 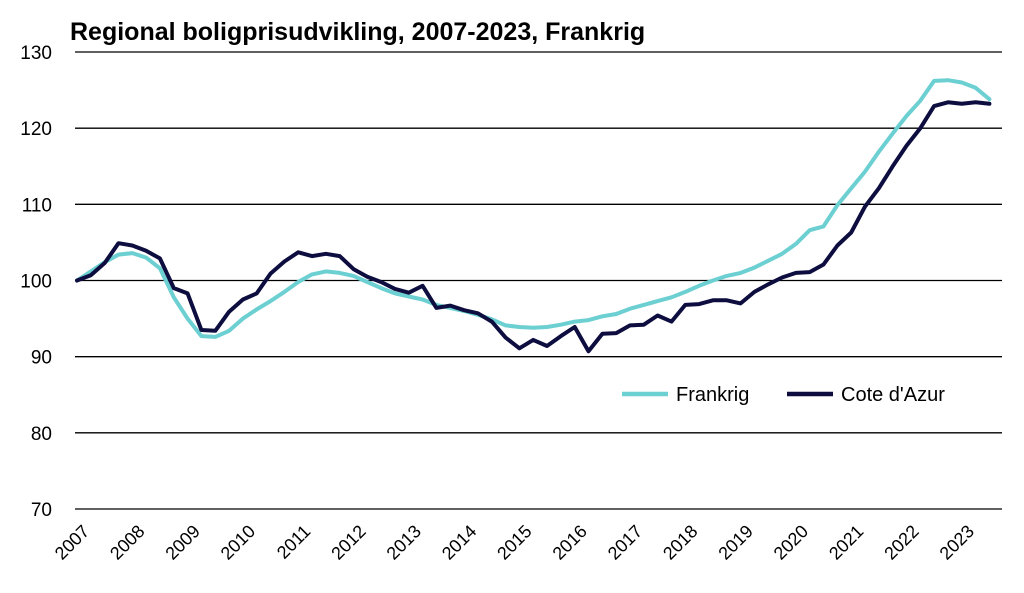 I want to click on legend-label: Frankrig, so click(x=712, y=395).